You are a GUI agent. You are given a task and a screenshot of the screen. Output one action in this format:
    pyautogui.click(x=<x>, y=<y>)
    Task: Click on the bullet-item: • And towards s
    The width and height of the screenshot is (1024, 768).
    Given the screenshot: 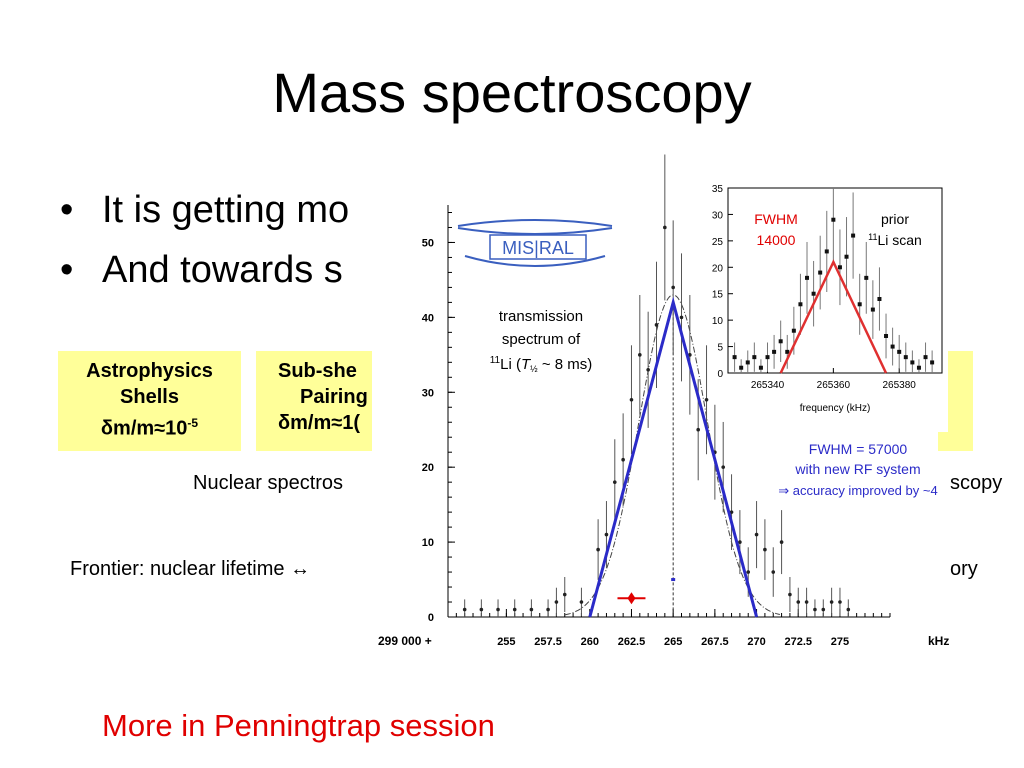 What is the action you would take?
    pyautogui.click(x=204, y=270)
    